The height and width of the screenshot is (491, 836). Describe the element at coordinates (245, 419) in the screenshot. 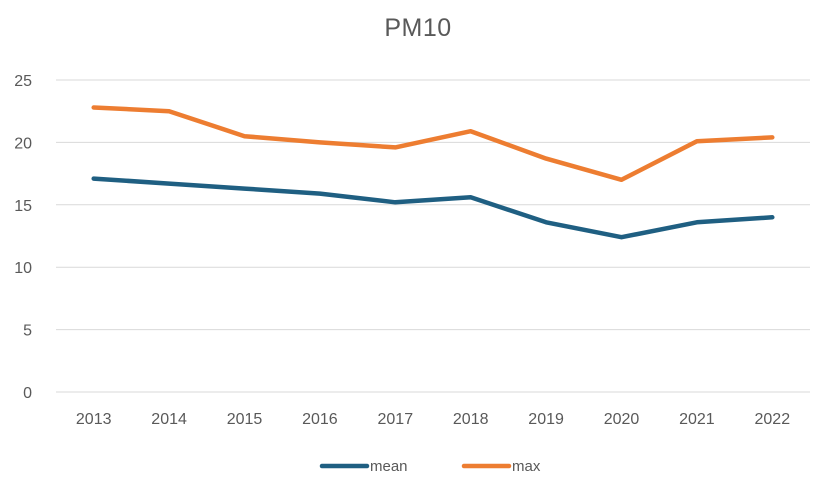

I see `x-tick-label: 2015` at that location.